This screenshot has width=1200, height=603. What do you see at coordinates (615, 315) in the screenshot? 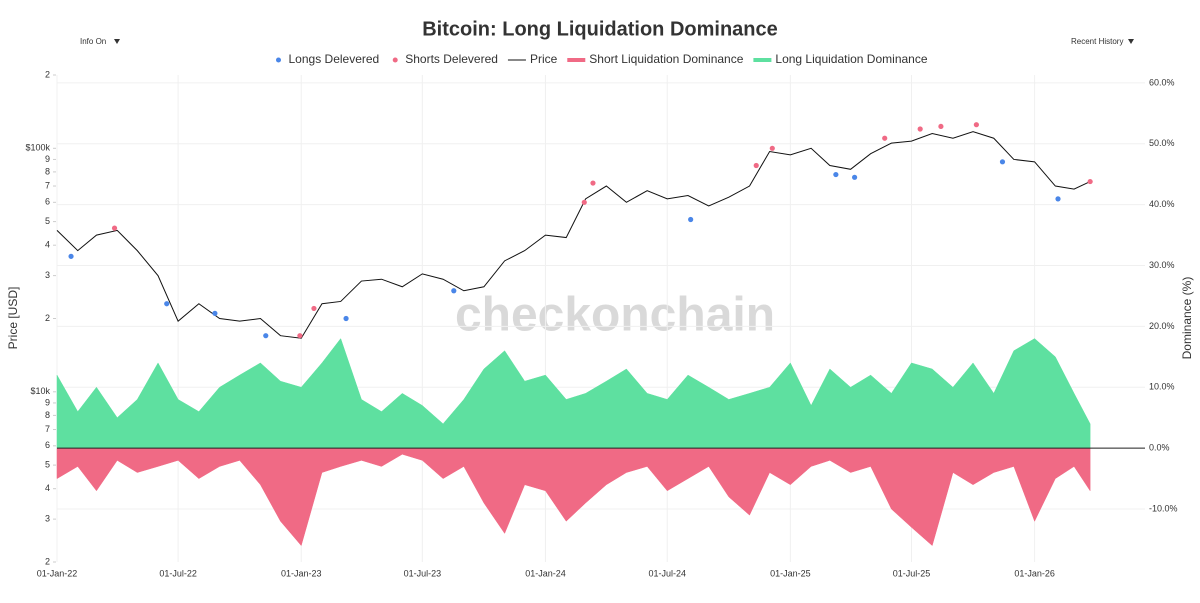
I see `watermark: checkonchain` at bounding box center [615, 315].